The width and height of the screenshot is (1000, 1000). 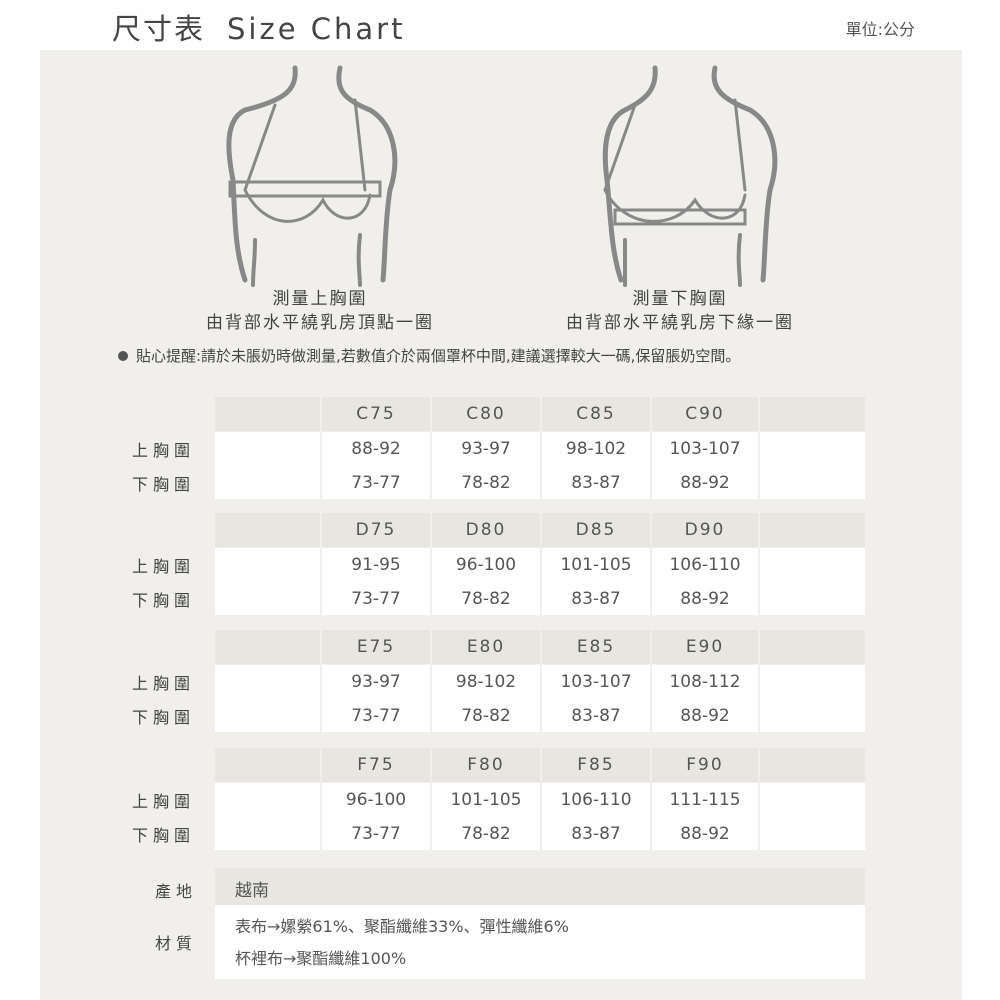 I want to click on size-values: 93-97 78-82, so click(x=486, y=465).